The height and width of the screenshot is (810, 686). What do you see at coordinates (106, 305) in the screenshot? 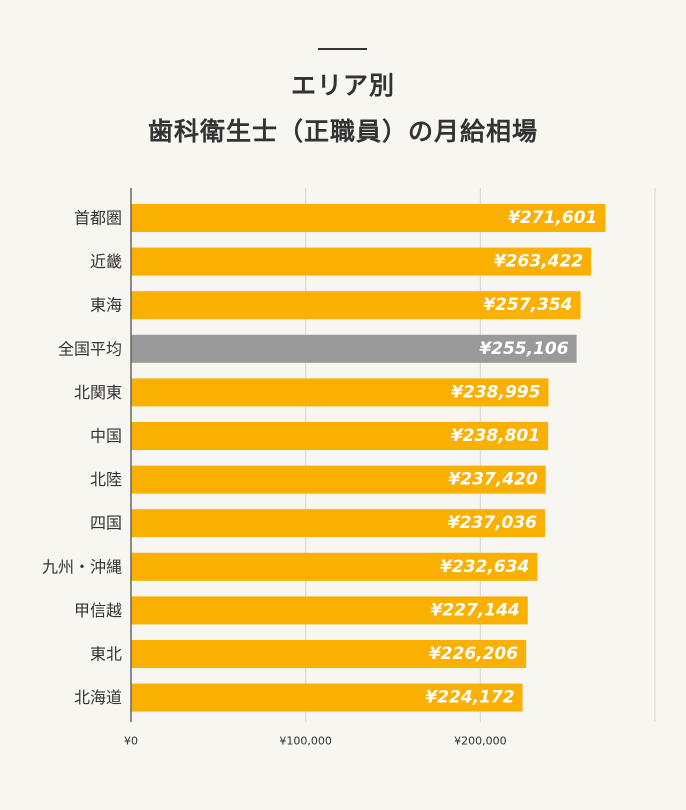
I see `category-label: 東海` at bounding box center [106, 305].